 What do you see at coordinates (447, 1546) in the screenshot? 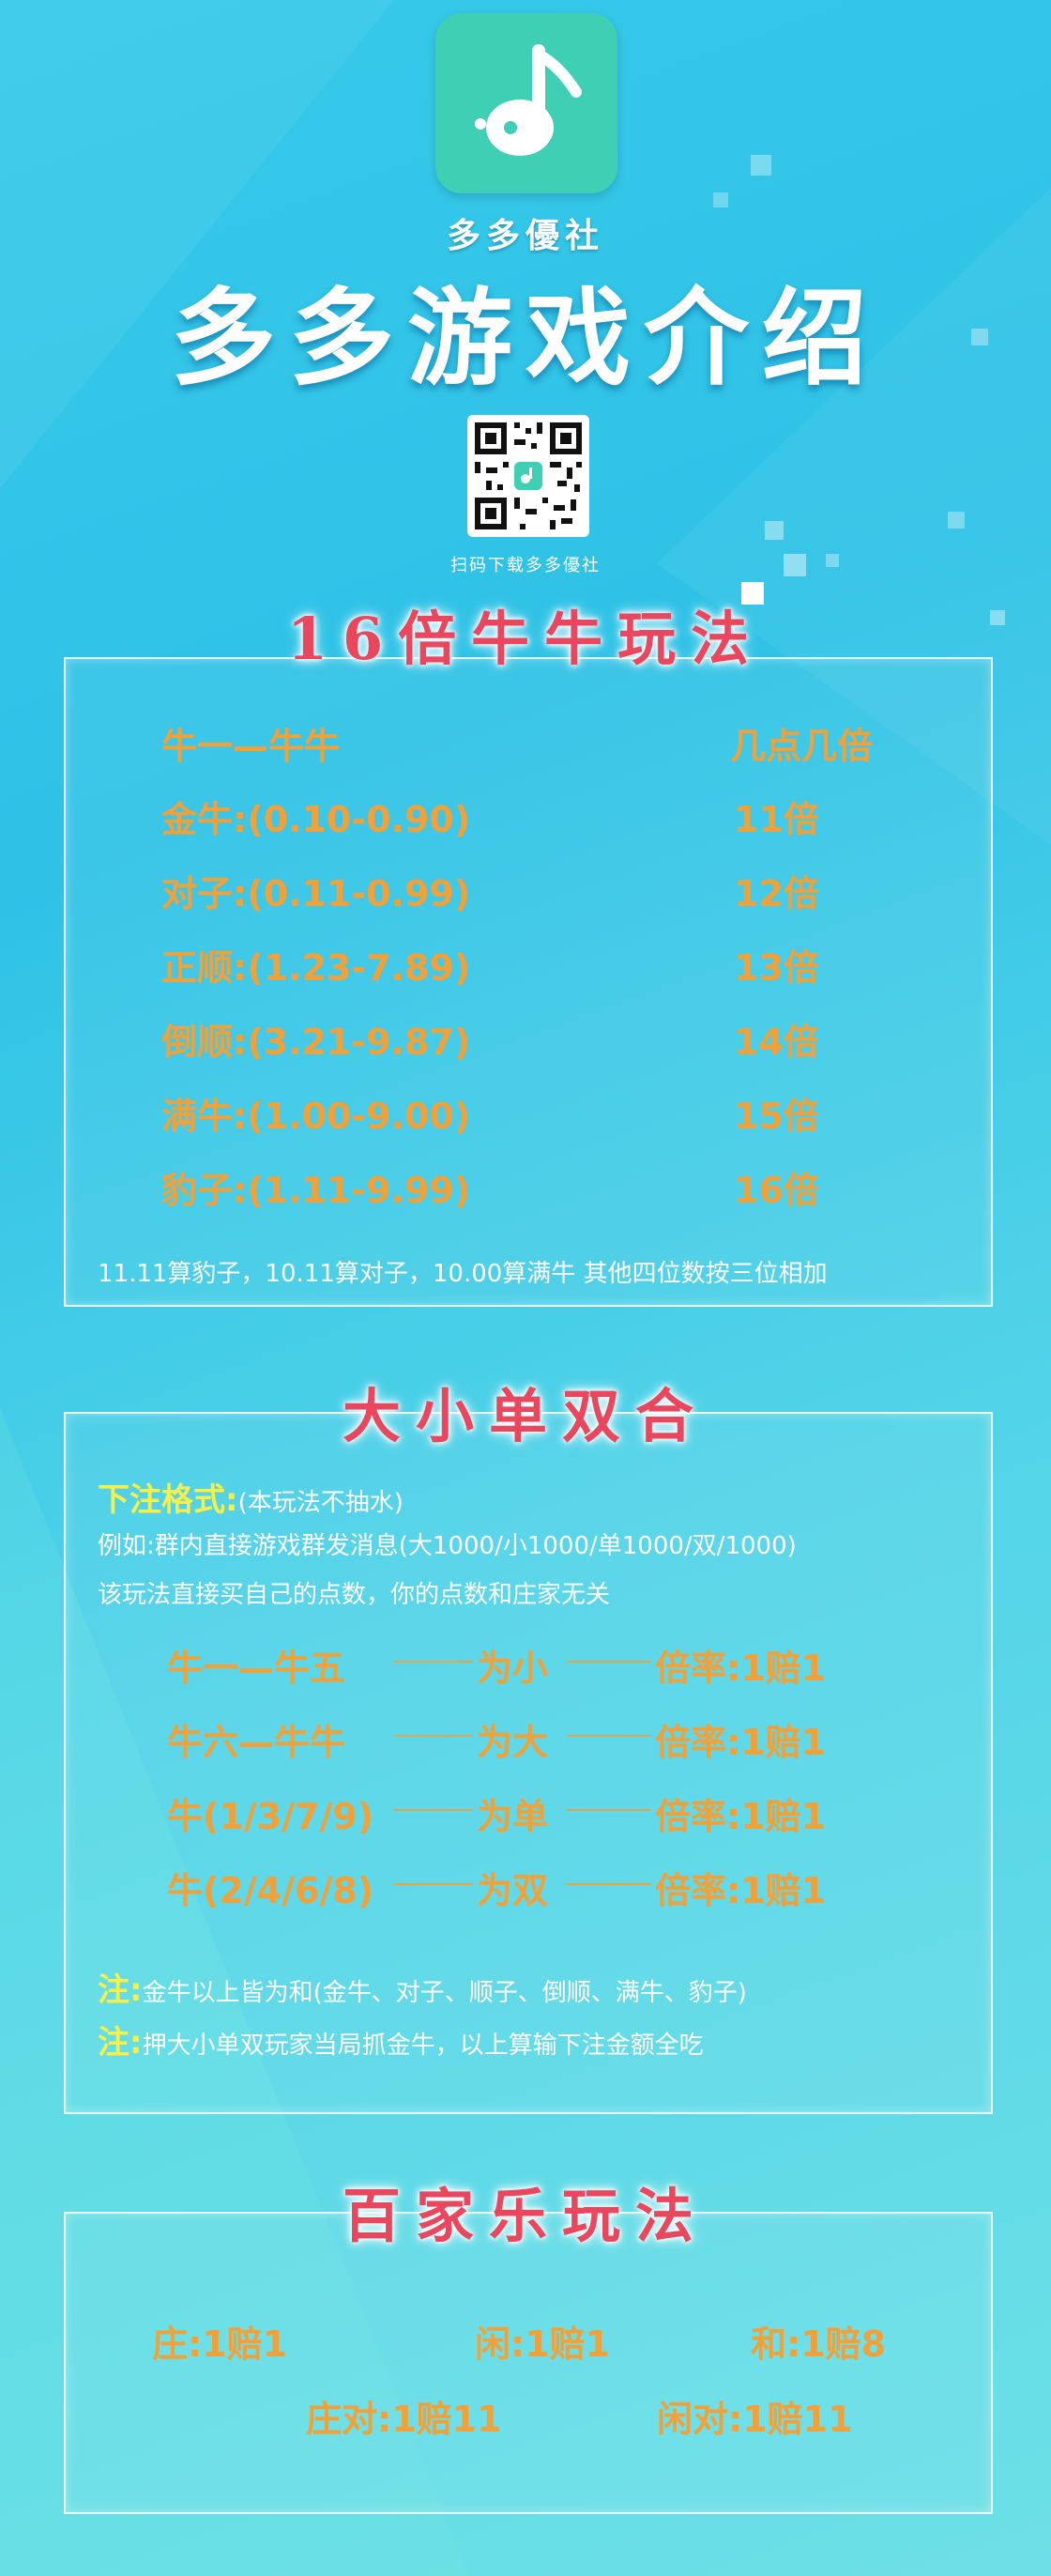
I see `bet-example: 例如:群内直接游戏群发消息(大1000/小1000/单1000/双/1000)` at bounding box center [447, 1546].